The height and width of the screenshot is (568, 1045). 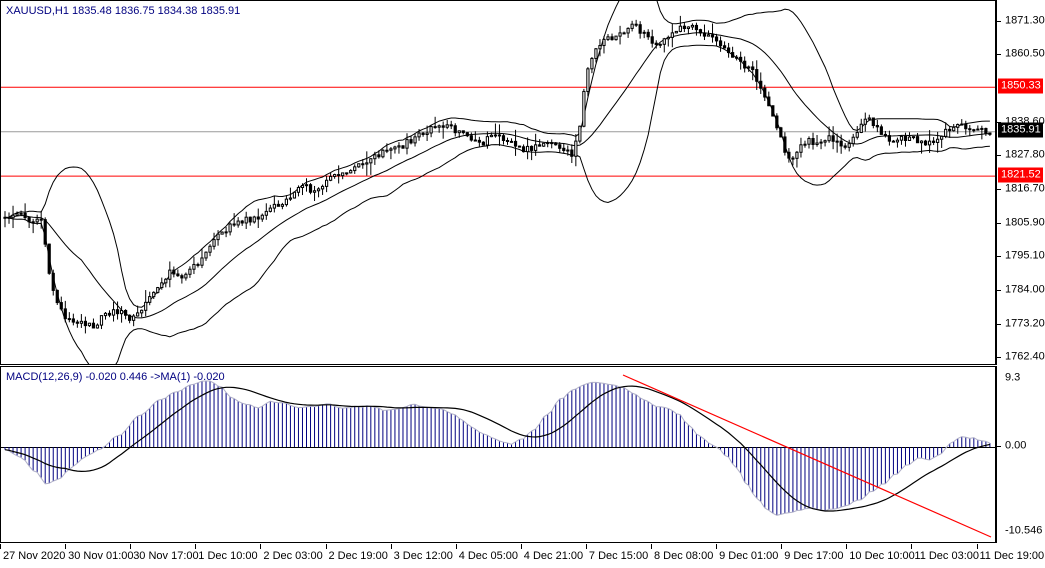 I want to click on macd-axis-label: 0.00, so click(x=1016, y=445).